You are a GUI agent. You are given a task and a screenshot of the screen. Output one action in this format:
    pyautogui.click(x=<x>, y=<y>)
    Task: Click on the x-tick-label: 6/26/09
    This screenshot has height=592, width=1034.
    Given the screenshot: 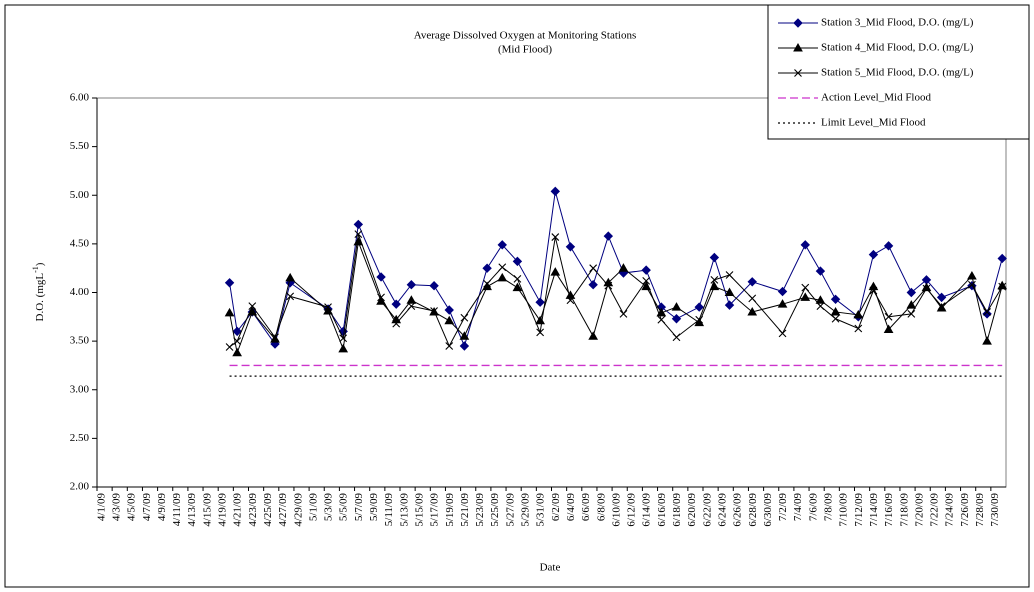 What is the action you would take?
    pyautogui.click(x=738, y=510)
    